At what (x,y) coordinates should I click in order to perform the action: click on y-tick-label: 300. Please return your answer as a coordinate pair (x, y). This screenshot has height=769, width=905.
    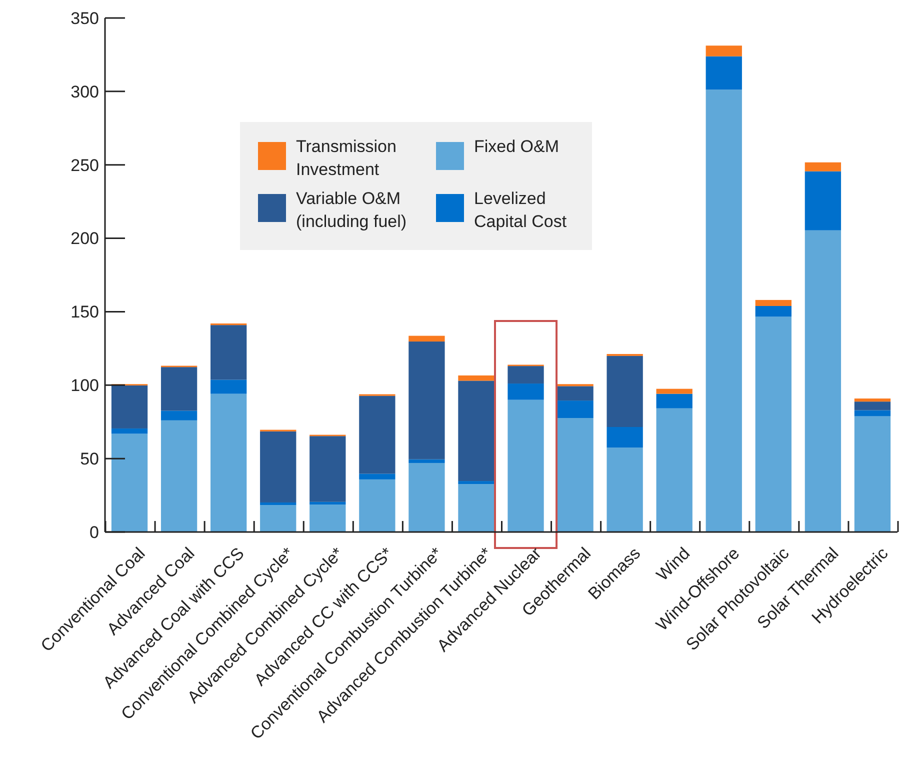
    Looking at the image, I should click on (84, 92).